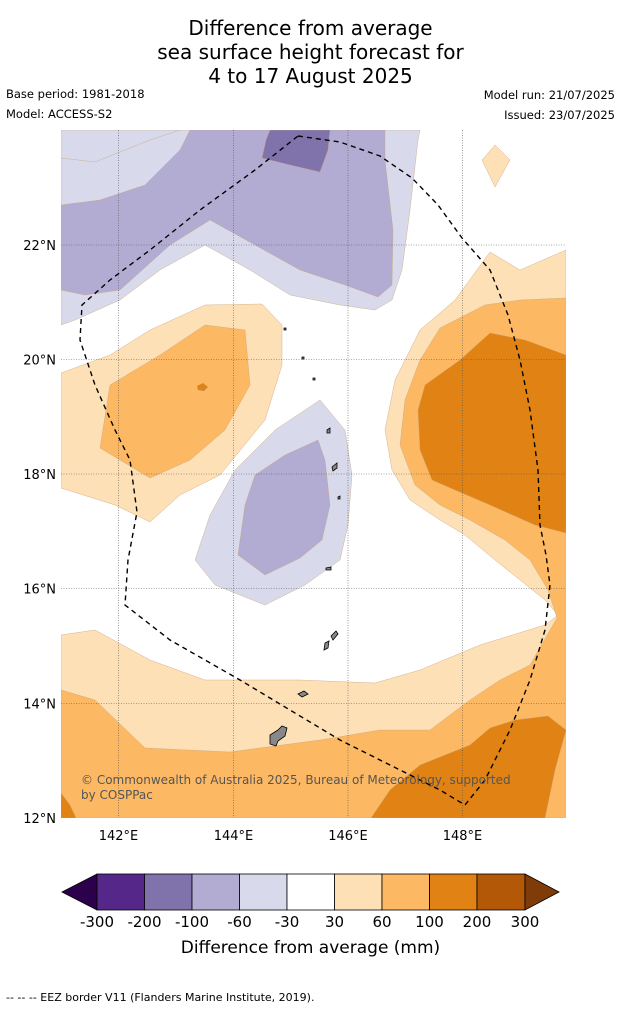  What do you see at coordinates (348, 836) in the screenshot?
I see `x-tick-label: 146°E` at bounding box center [348, 836].